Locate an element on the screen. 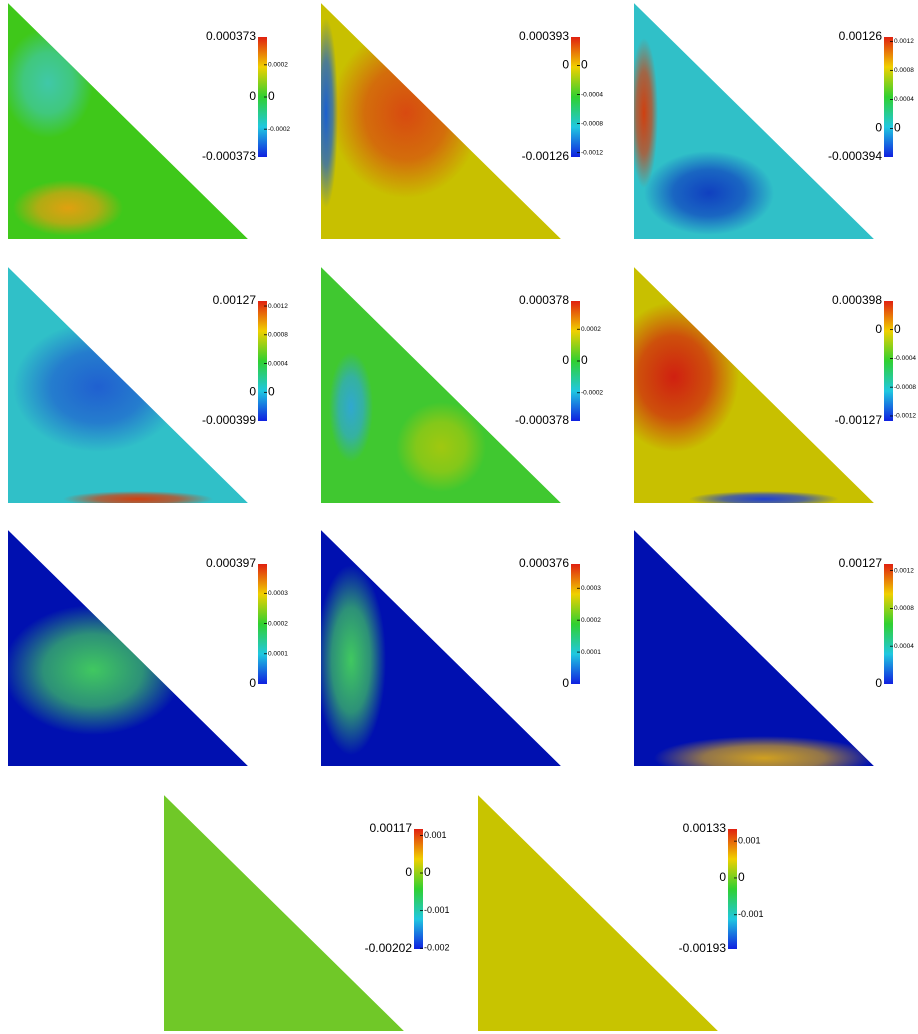 Image resolution: width=918 pixels, height=1034 pixels. colorbar-max: 0.000393 is located at coordinates (544, 36).